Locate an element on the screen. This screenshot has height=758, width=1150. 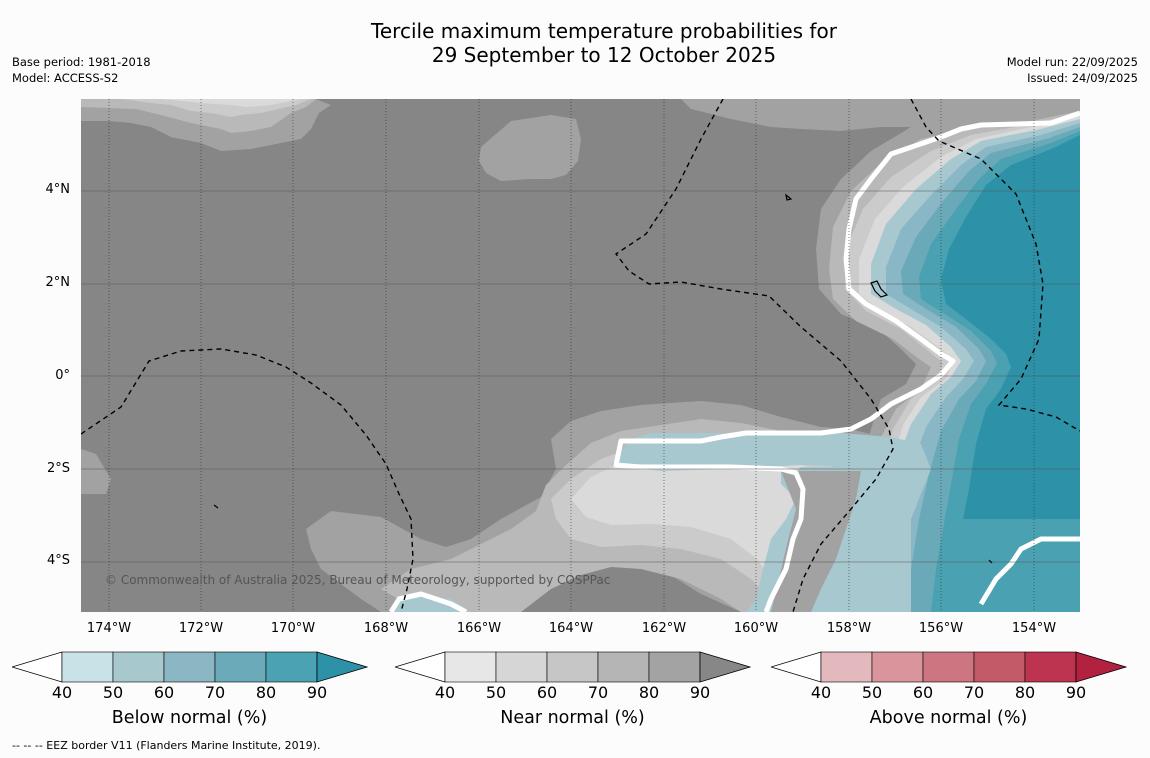
below-normal-over-extension is located at coordinates (342, 667).